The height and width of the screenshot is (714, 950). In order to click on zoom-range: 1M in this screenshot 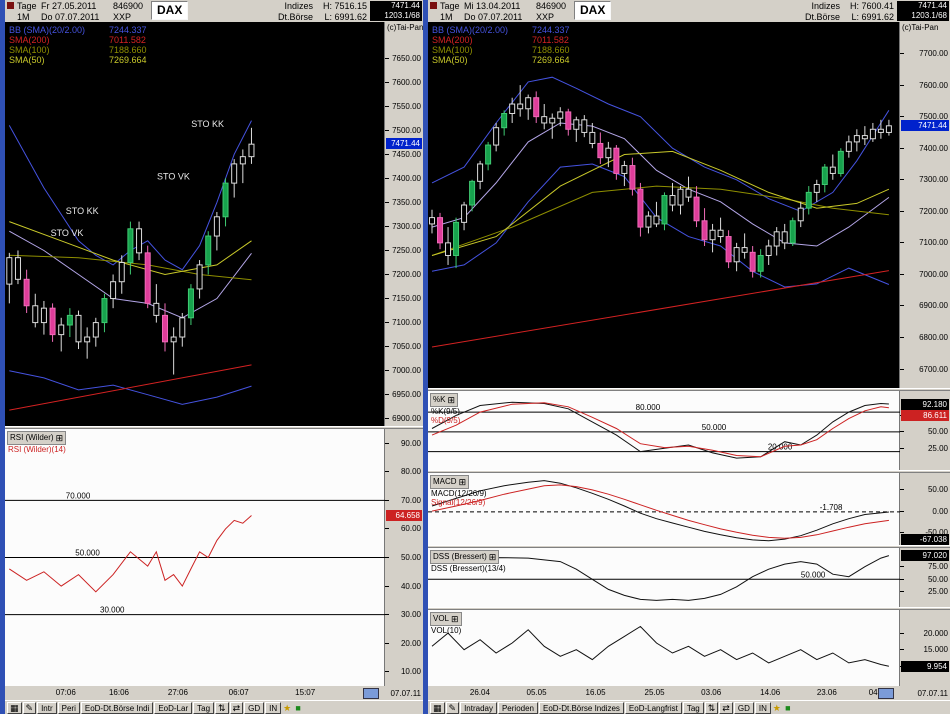, I will do `click(23, 17)`.